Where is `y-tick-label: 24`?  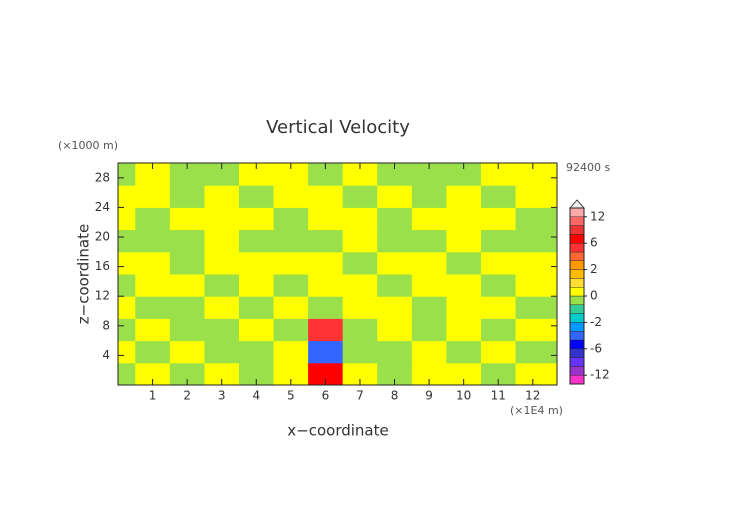
y-tick-label: 24 is located at coordinates (102, 207).